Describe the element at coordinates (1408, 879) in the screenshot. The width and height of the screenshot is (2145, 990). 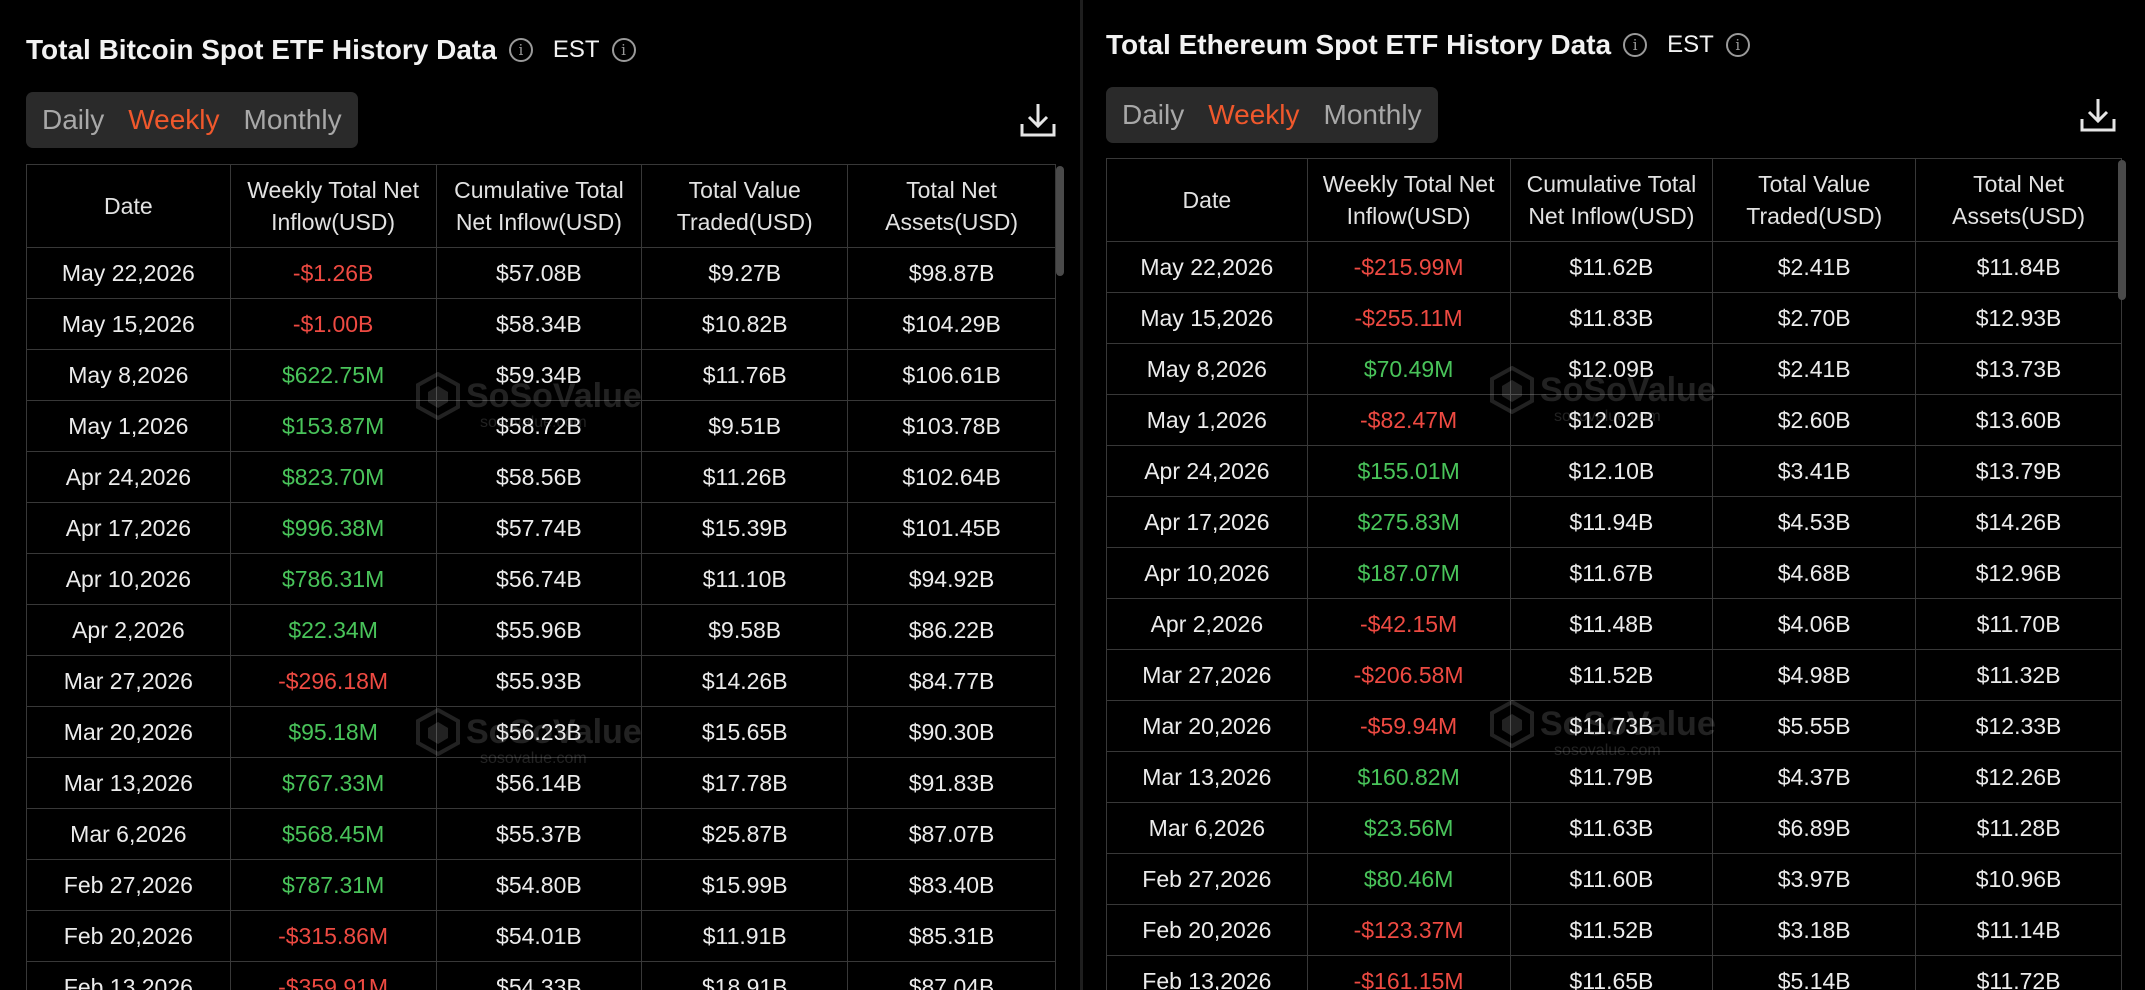
I see `net-inflow-cell: $80.46M` at that location.